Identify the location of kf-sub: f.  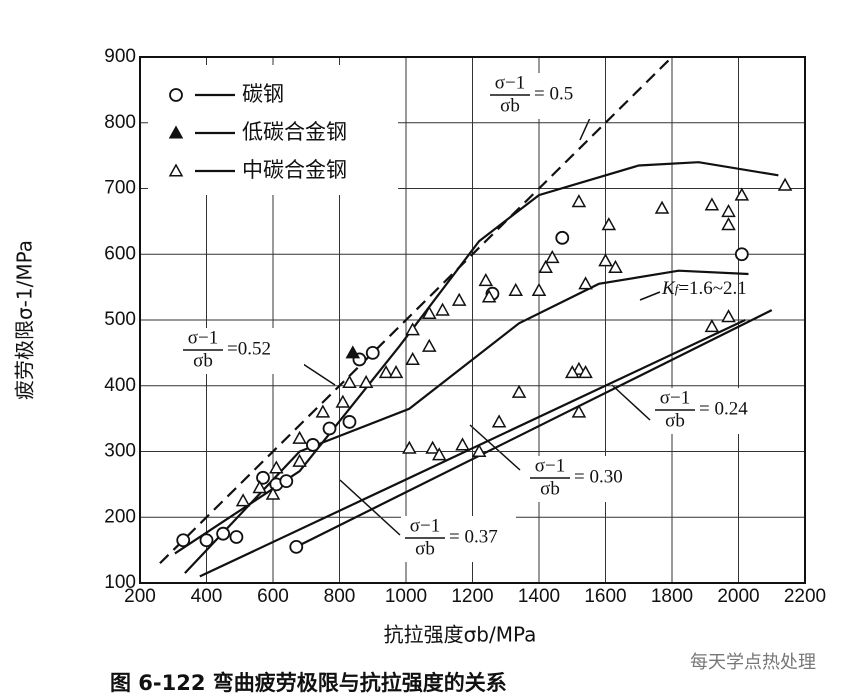
(678, 288).